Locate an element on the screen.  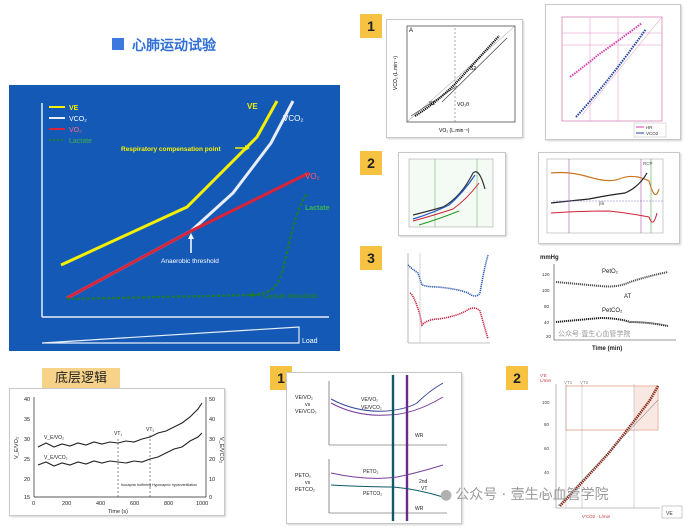
panel-1a-tag: A is located at coordinates (411, 31).